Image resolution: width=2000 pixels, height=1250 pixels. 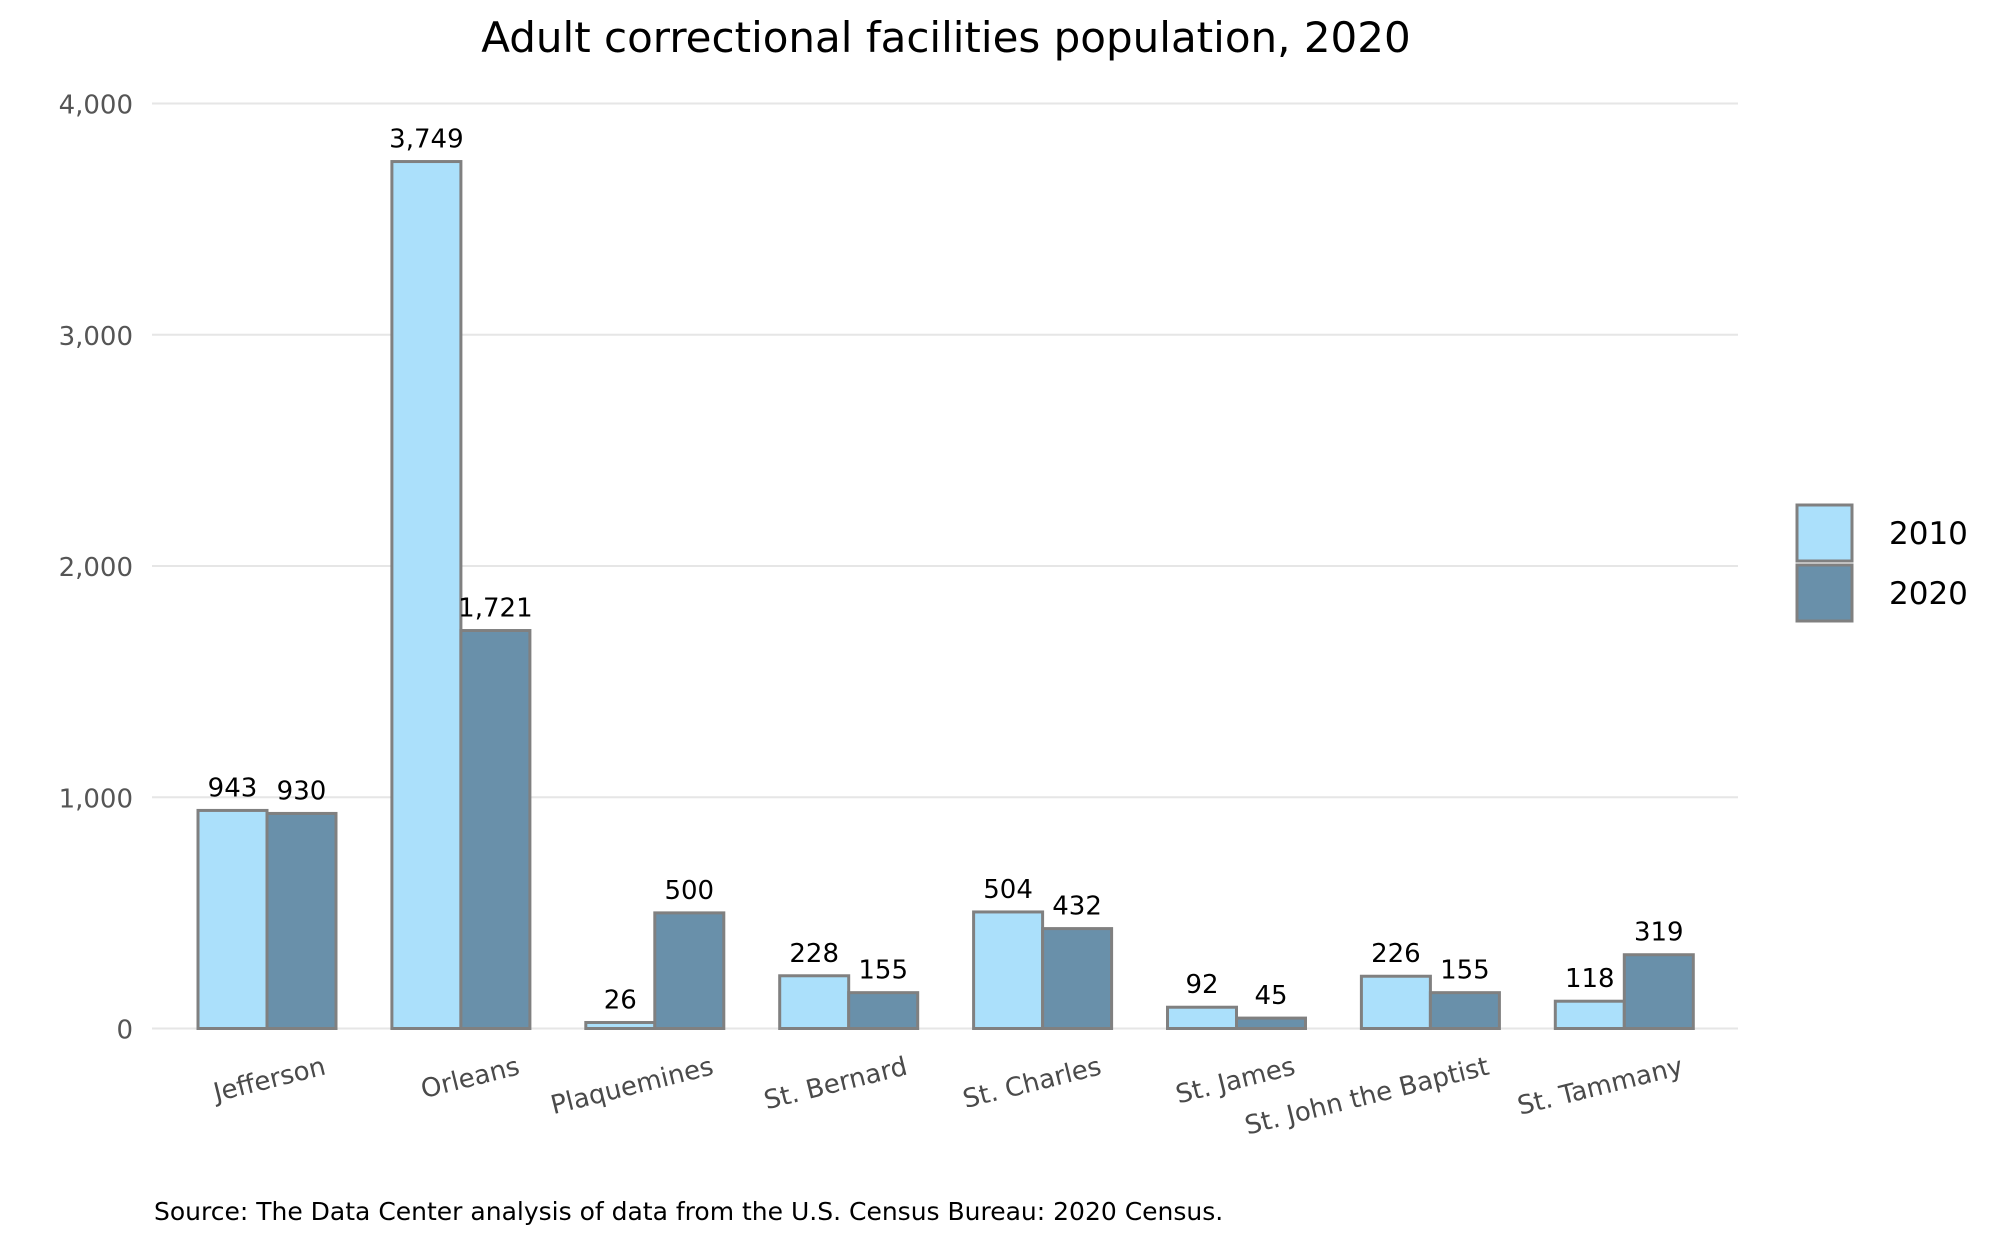 What do you see at coordinates (1008, 890) in the screenshot?
I see `data-label: 504` at bounding box center [1008, 890].